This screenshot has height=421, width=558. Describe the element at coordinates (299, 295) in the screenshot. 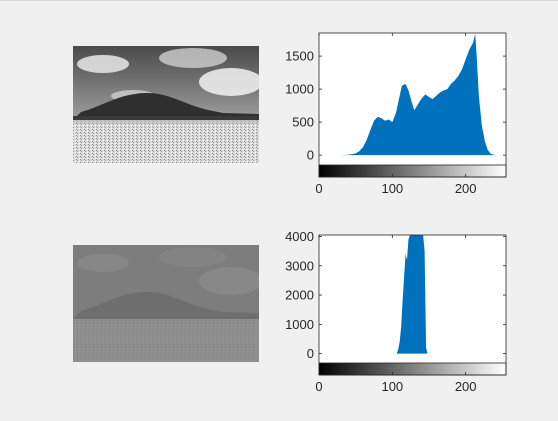

I see `y-tick-label: 2000` at that location.